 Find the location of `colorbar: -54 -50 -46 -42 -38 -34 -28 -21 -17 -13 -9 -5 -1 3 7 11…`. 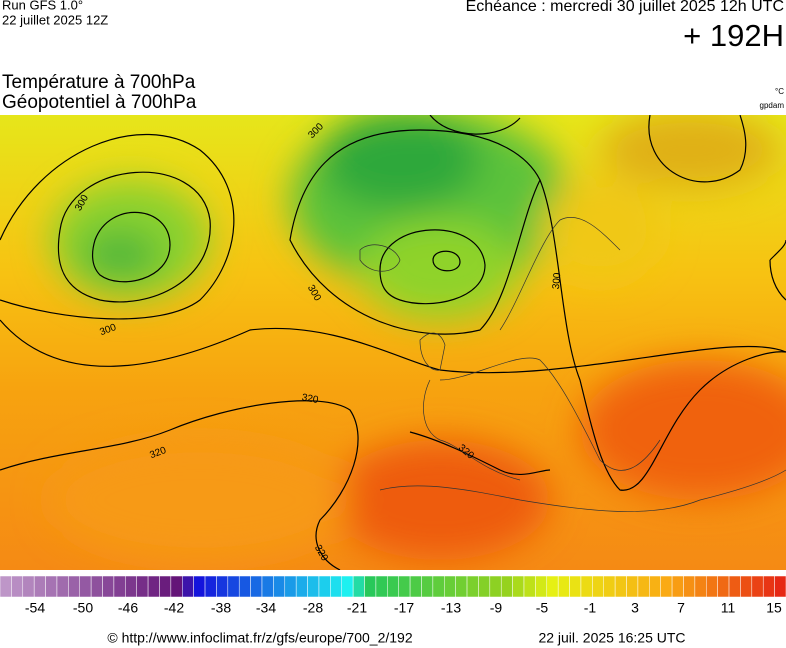

colorbar: -54 -50 -46 -42 -38 -34 -28 -21 -17 -13 -9 -5 -1 3 7 11… is located at coordinates (393, 595).